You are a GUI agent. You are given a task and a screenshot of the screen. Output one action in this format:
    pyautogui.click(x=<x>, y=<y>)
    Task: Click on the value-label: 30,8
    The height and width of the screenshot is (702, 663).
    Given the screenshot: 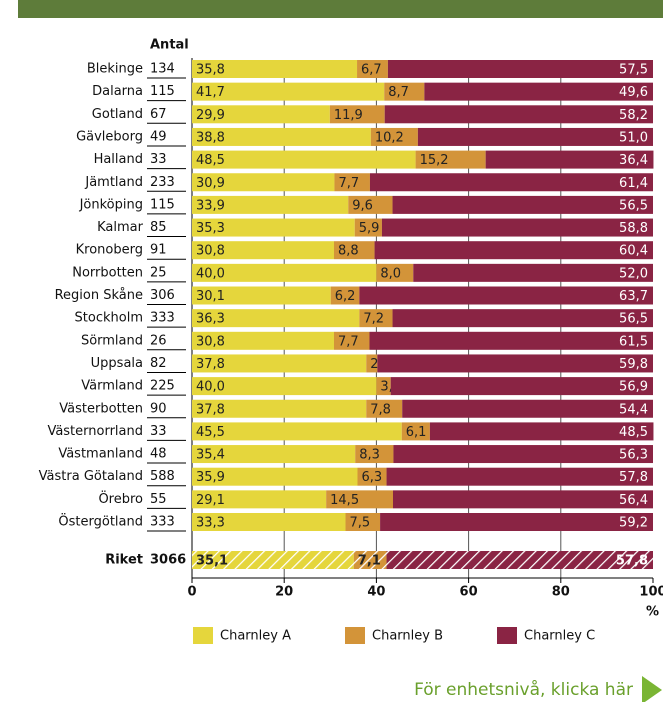 What is the action you would take?
    pyautogui.click(x=210, y=341)
    